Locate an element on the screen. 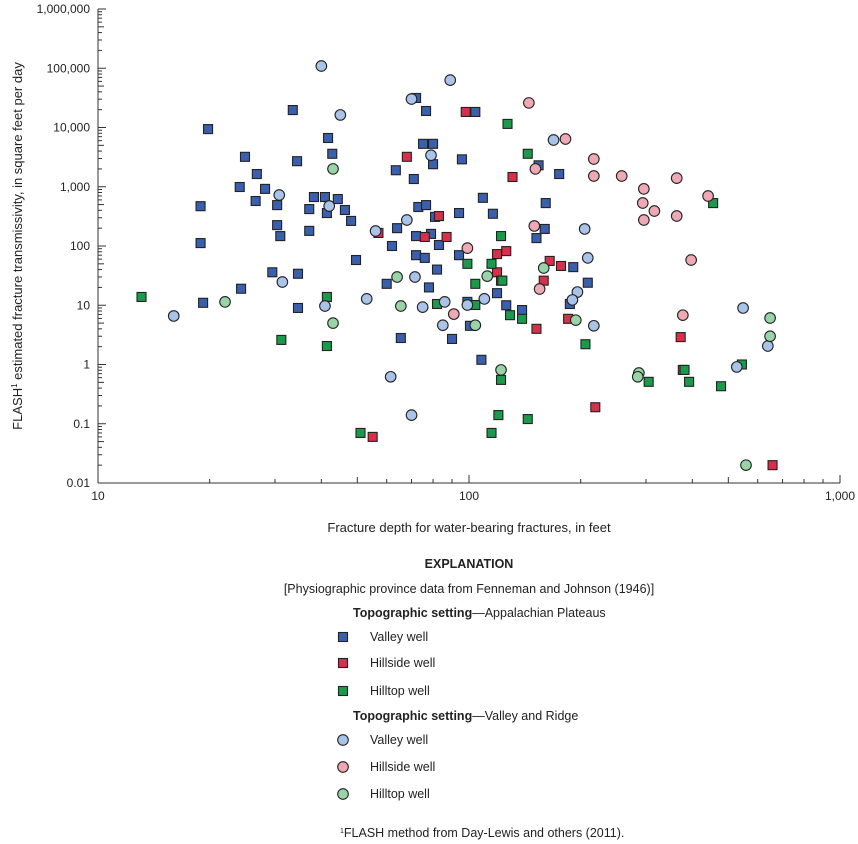 This screenshot has width=858, height=844. y-tick-label: 100,000 is located at coordinates (69, 68).